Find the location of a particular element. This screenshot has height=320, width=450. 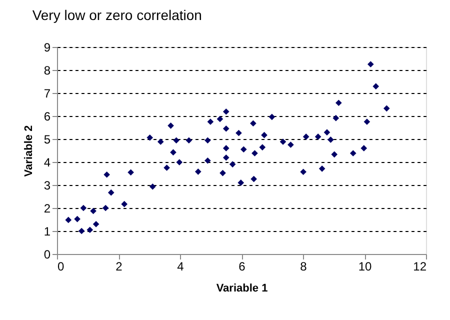

y-tick-label: 0 is located at coordinates (47, 255).